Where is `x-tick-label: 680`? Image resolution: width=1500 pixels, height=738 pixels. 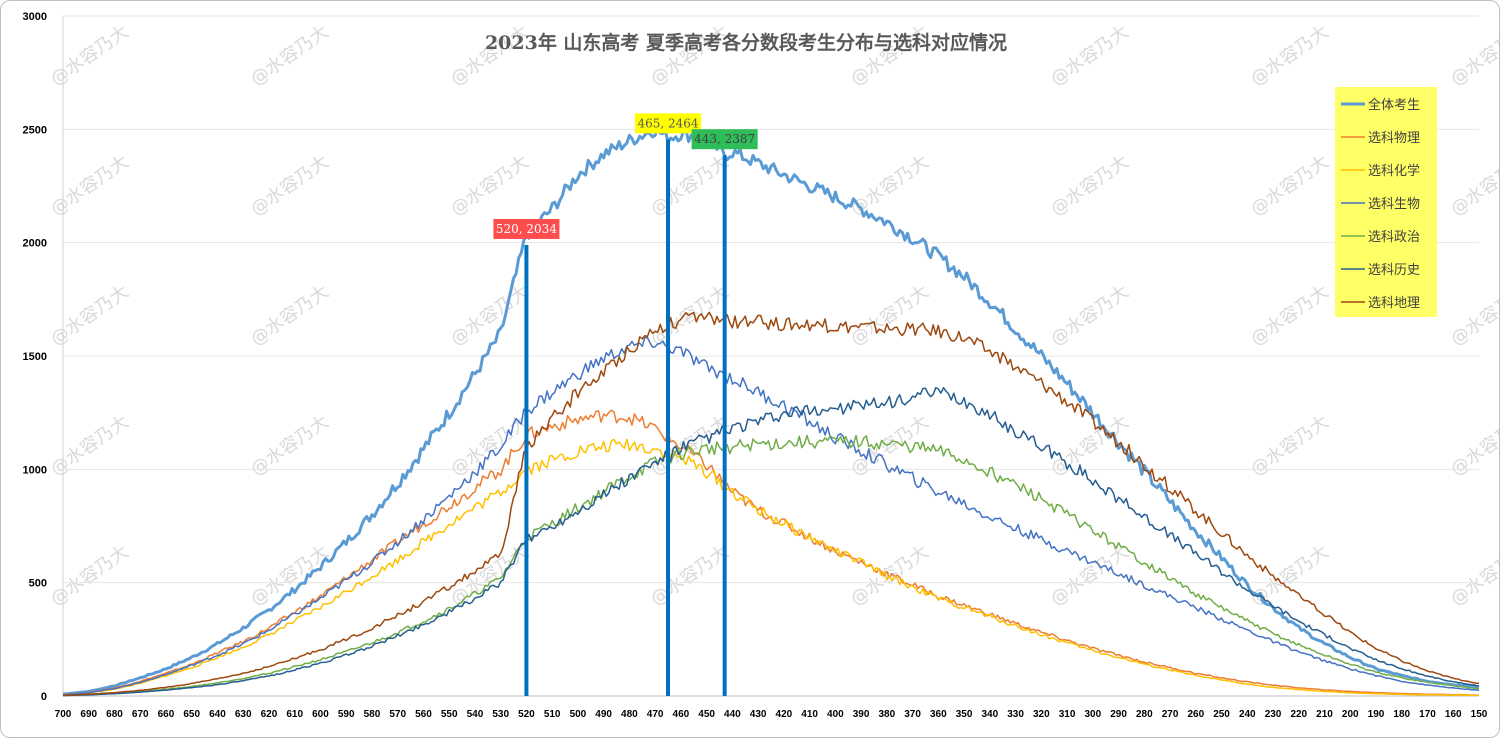 x-tick-label: 680 is located at coordinates (114, 714).